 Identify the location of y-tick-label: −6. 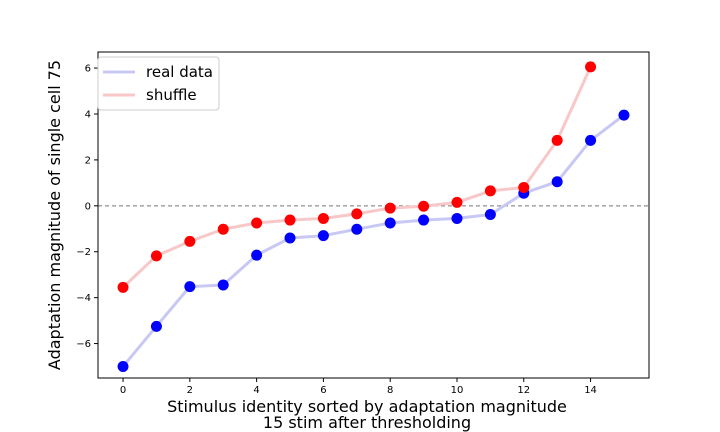
(83, 344).